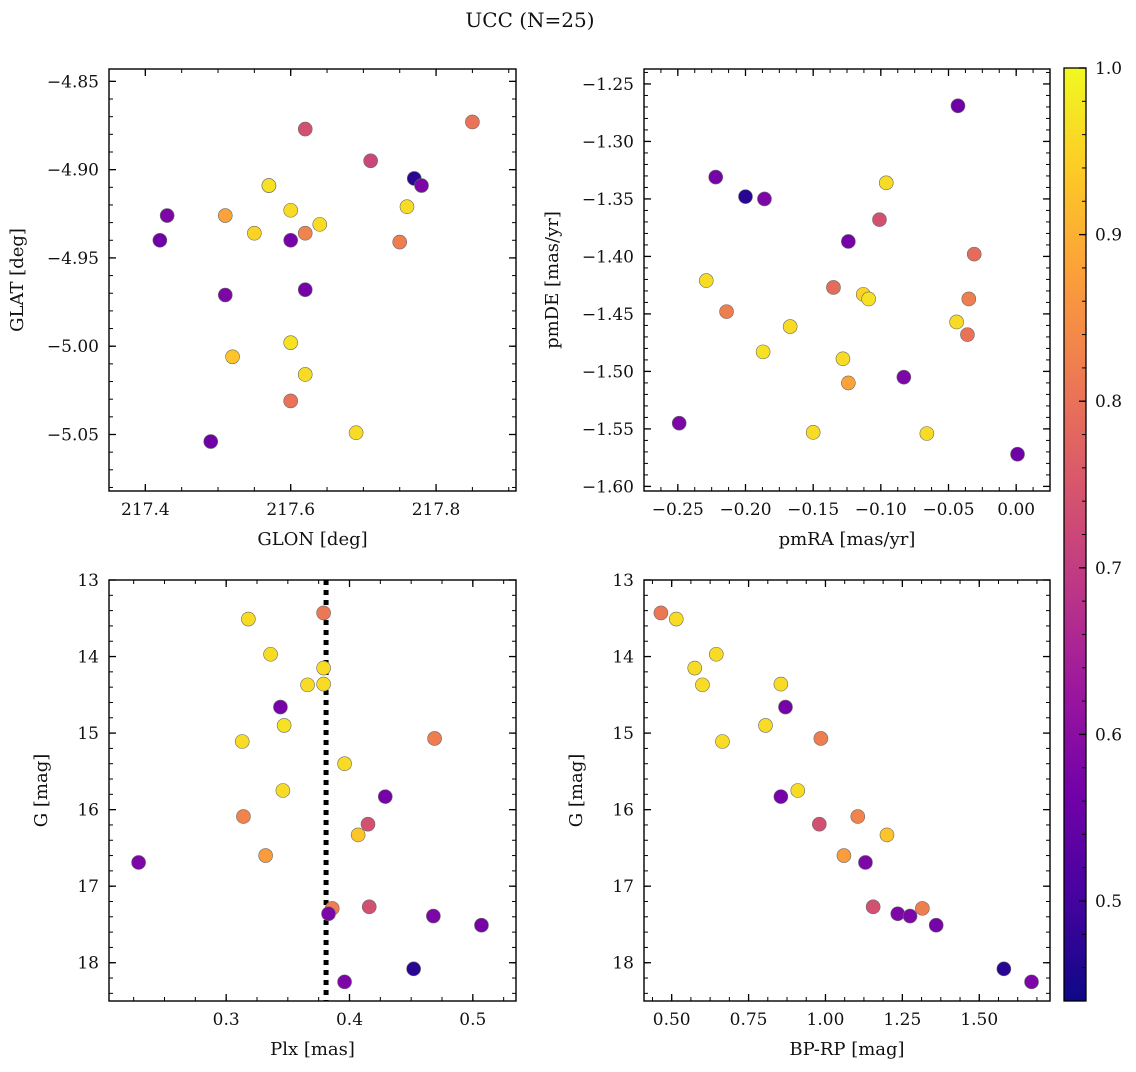 The height and width of the screenshot is (1072, 1136). Describe the element at coordinates (608, 315) in the screenshot. I see `y-tick-label: −1.45` at that location.